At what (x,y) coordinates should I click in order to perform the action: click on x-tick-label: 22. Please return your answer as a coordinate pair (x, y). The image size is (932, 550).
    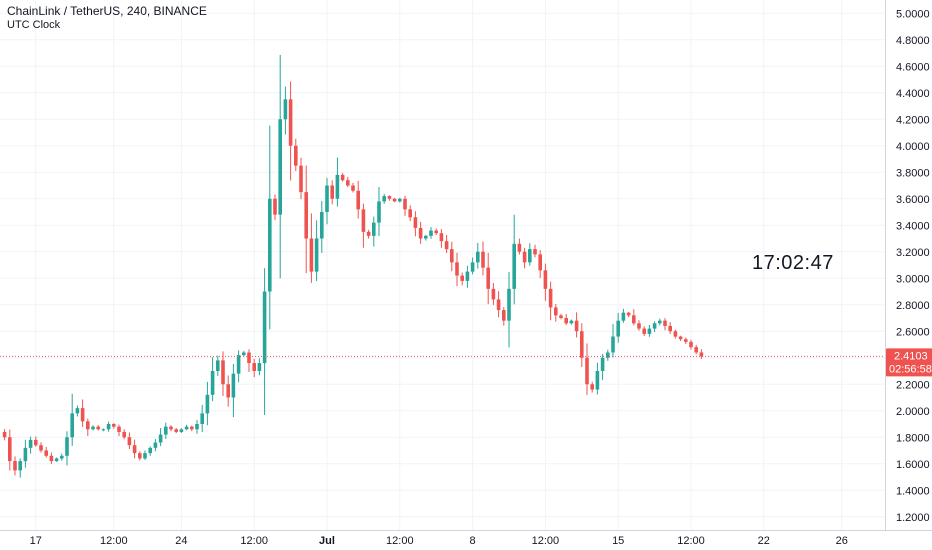
    Looking at the image, I should click on (764, 541).